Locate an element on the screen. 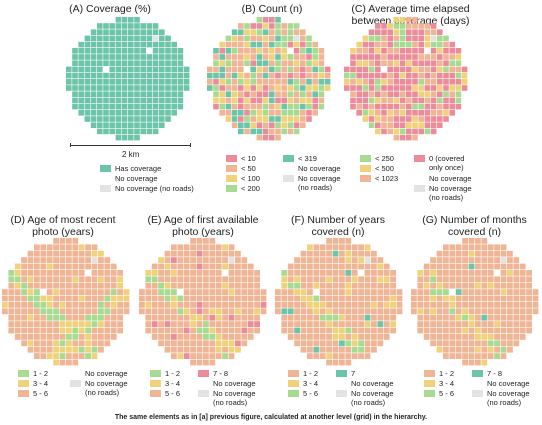 The height and width of the screenshot is (425, 542). legend-label: 1 - 2 is located at coordinates (41, 373).